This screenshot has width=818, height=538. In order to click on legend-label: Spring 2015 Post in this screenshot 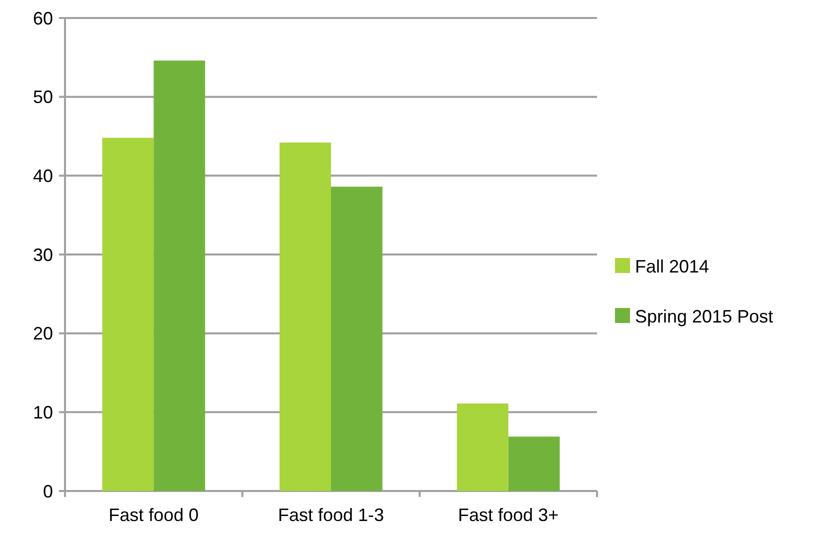, I will do `click(704, 316)`.